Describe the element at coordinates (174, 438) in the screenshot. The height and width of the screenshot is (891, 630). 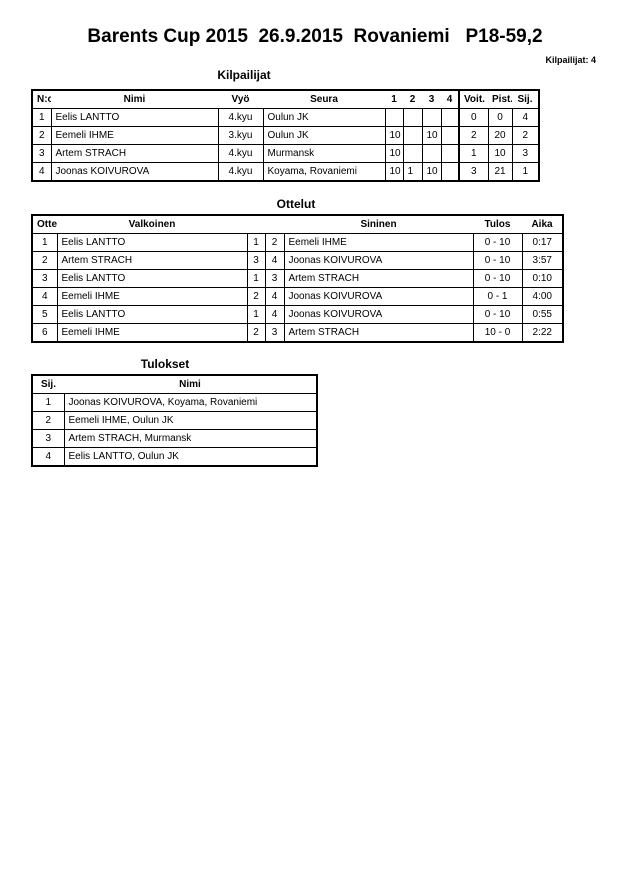
I see `table-row: 3 Artem STRACH, Murmansk` at that location.